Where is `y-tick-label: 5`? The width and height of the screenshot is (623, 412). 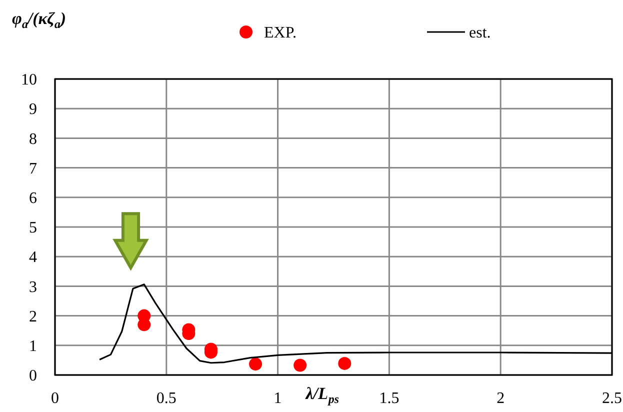
y-tick-label: 5 is located at coordinates (33, 228).